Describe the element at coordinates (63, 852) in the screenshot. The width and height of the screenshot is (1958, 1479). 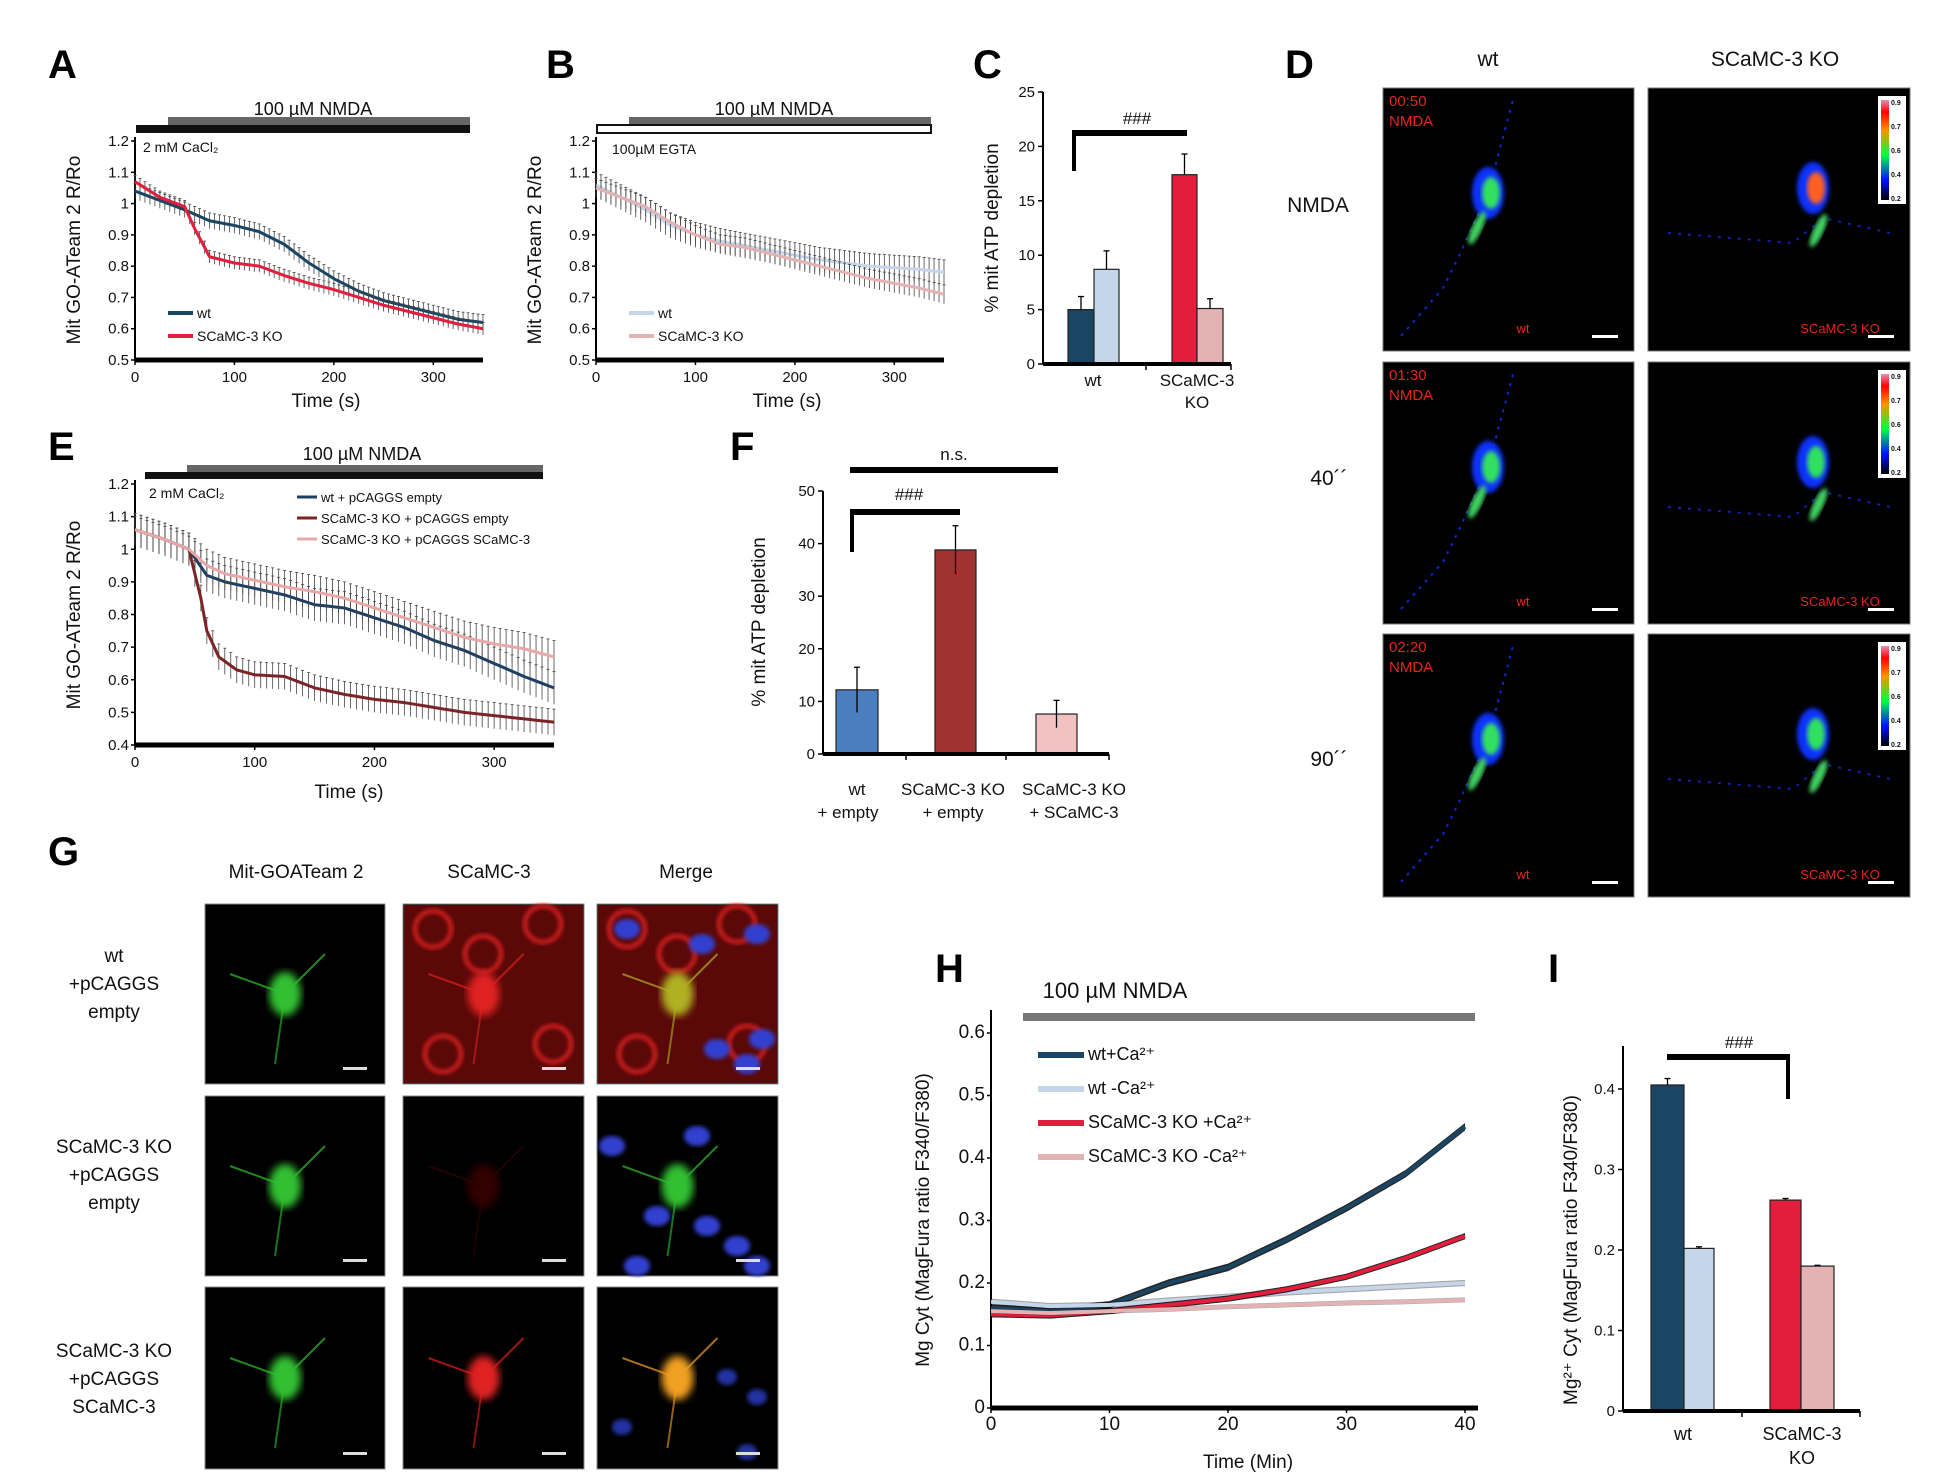
I see `panel-label-g: G` at that location.